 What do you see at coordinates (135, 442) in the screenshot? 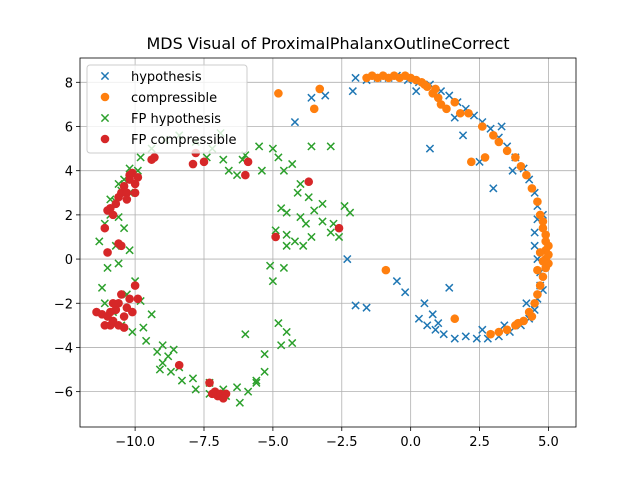
I see `x-tick-label: −10.0` at bounding box center [135, 442].